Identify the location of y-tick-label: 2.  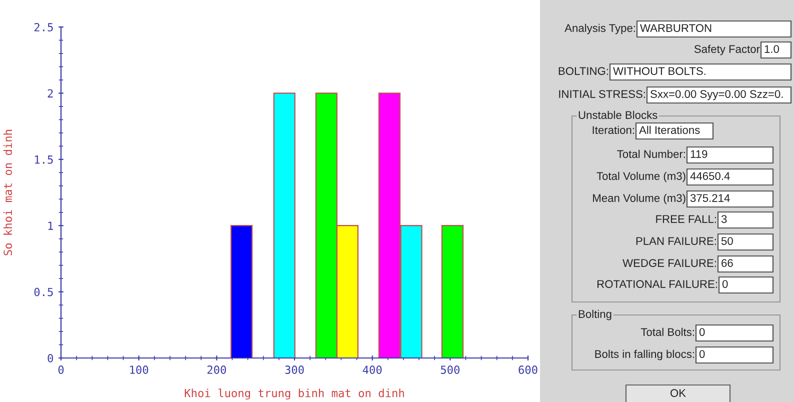
(50, 93).